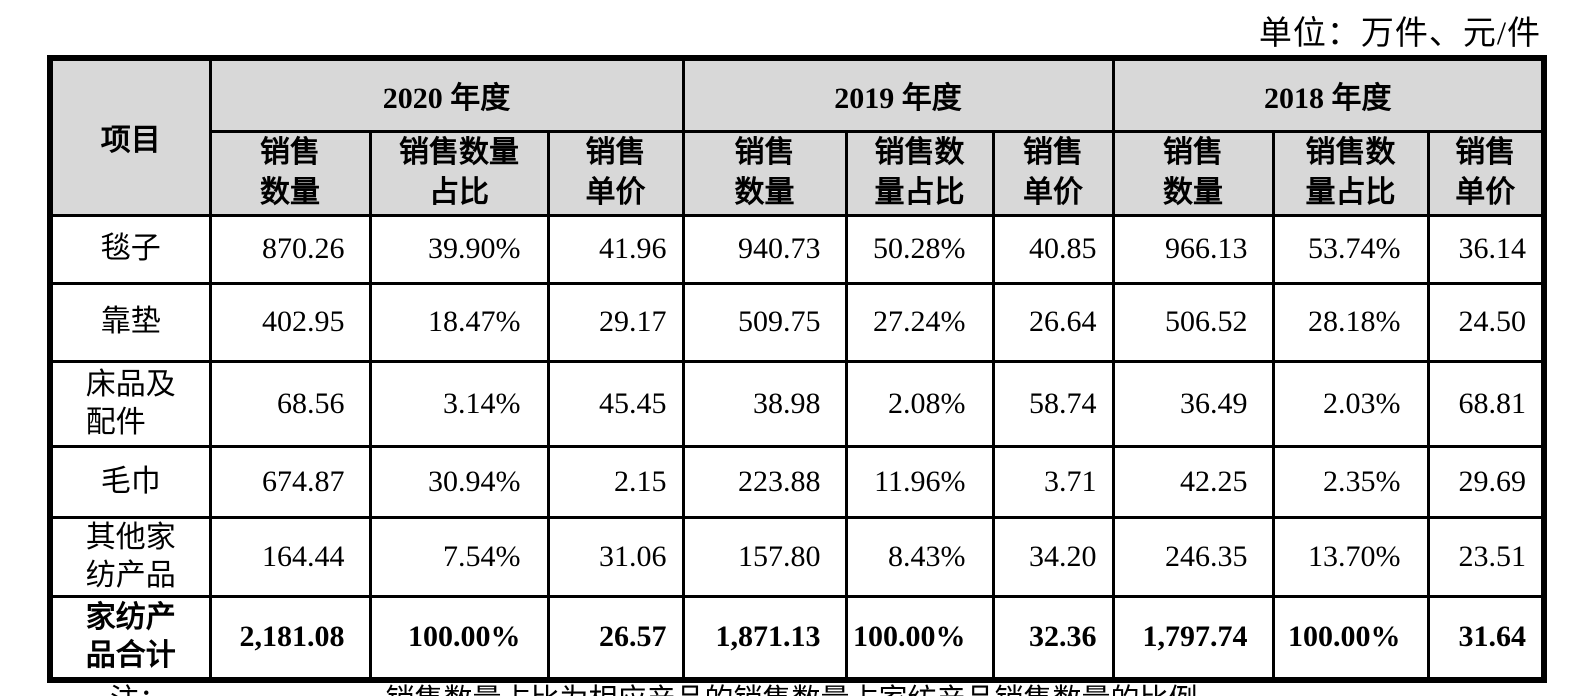 The image size is (1586, 696). I want to click on row-label-text: 毛巾, so click(130, 481).